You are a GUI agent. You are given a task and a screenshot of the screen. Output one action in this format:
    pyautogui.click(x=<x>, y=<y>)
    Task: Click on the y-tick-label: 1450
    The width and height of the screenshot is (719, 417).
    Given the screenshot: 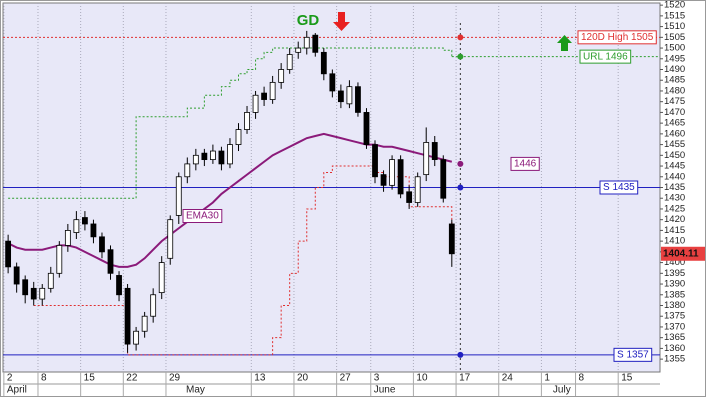 What is the action you would take?
    pyautogui.click(x=674, y=155)
    